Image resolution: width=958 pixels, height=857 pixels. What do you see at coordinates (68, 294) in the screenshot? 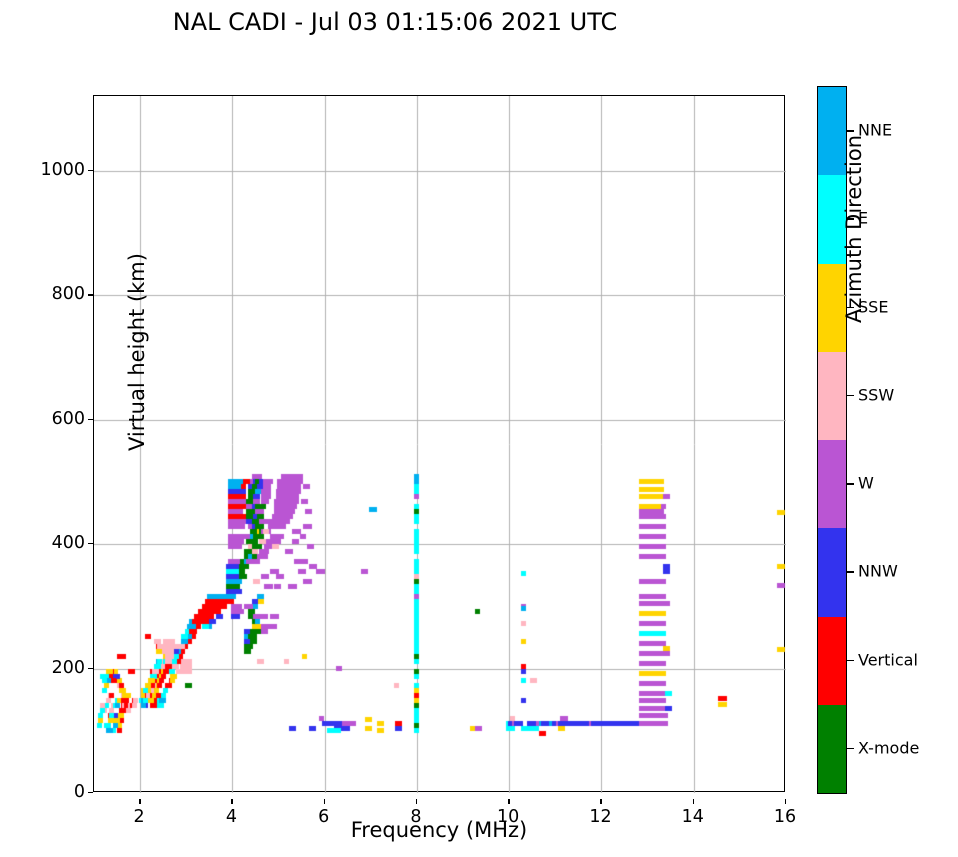
I see `y-tick-label: 800` at bounding box center [68, 294].